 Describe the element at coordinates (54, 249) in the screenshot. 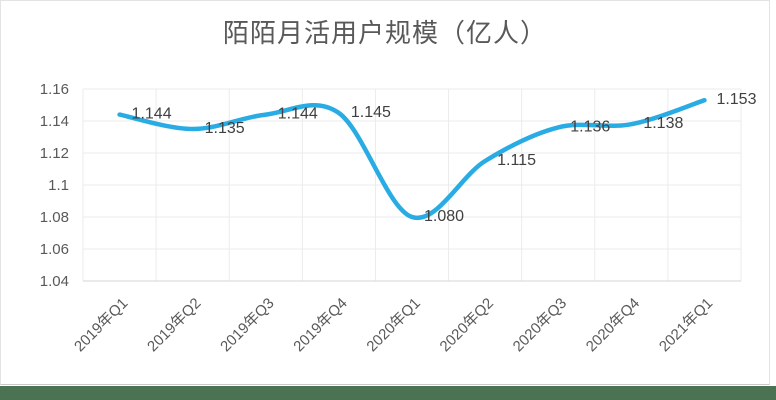

I see `y-tick-label: 1.06` at that location.